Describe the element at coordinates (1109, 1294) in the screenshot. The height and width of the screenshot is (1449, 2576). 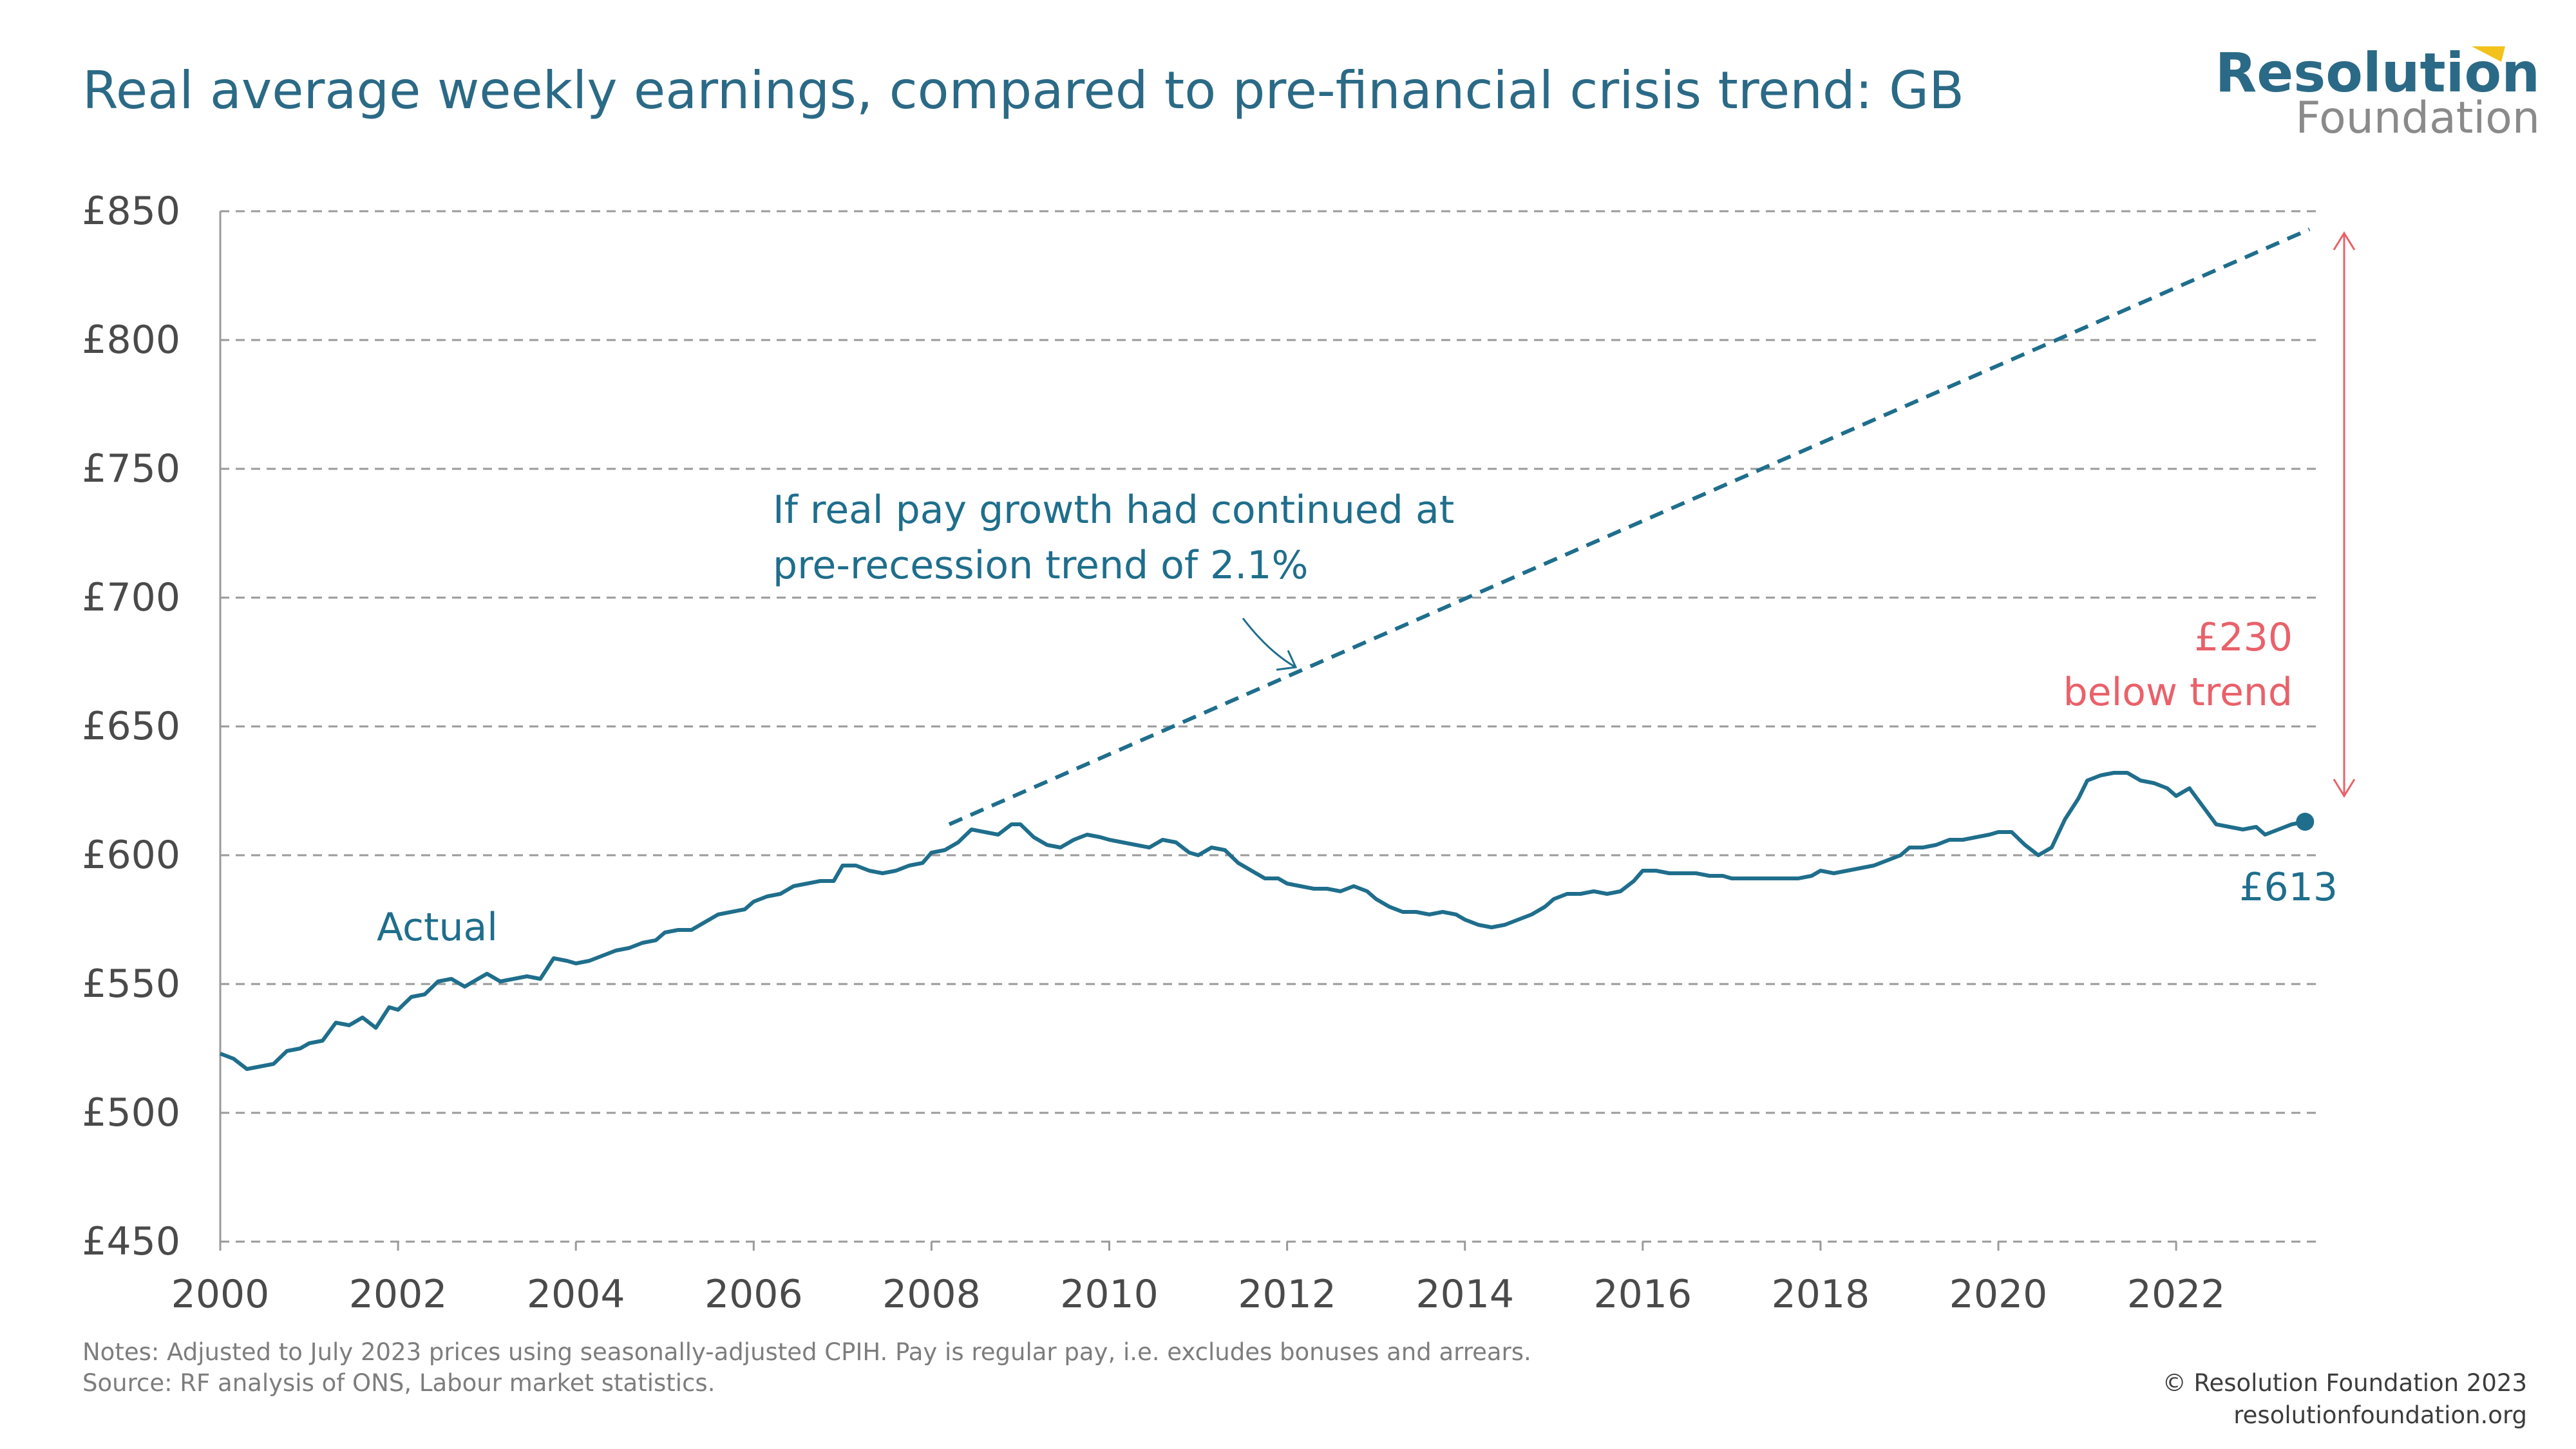
I see `x-tick-label: 2010` at that location.